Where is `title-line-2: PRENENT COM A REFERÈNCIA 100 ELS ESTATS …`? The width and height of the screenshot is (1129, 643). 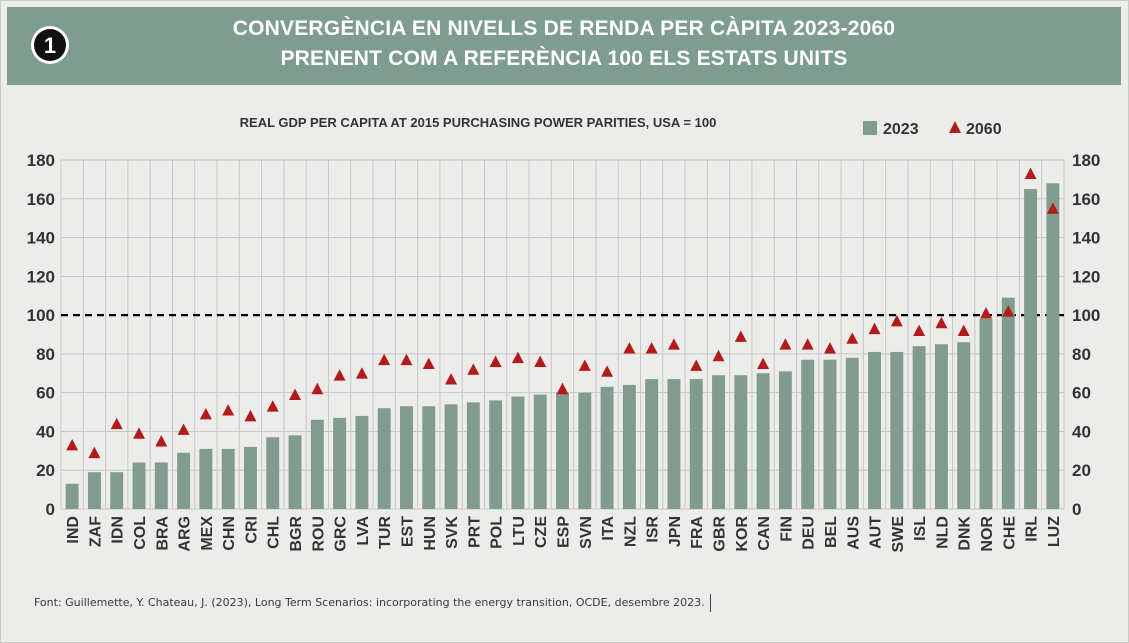
title-line-2: PRENENT COM A REFERÈNCIA 100 ELS ESTATS … is located at coordinates (564, 58).